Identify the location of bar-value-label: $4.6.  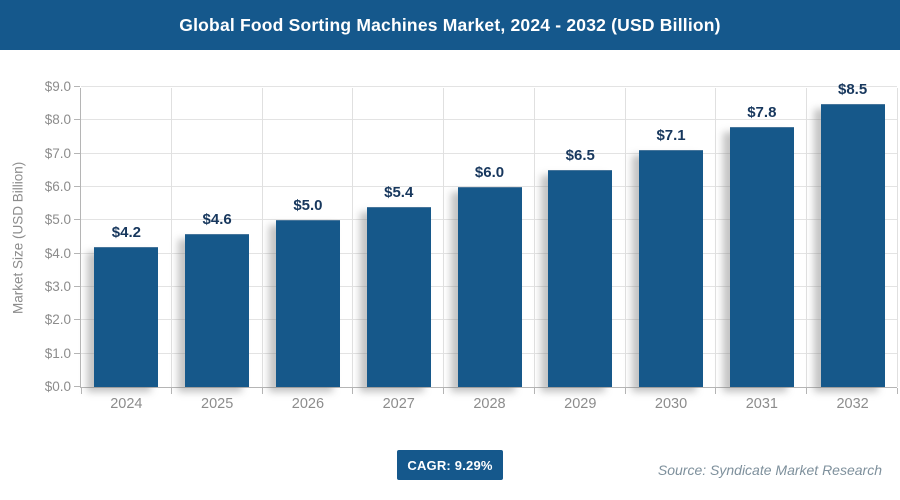
(217, 219).